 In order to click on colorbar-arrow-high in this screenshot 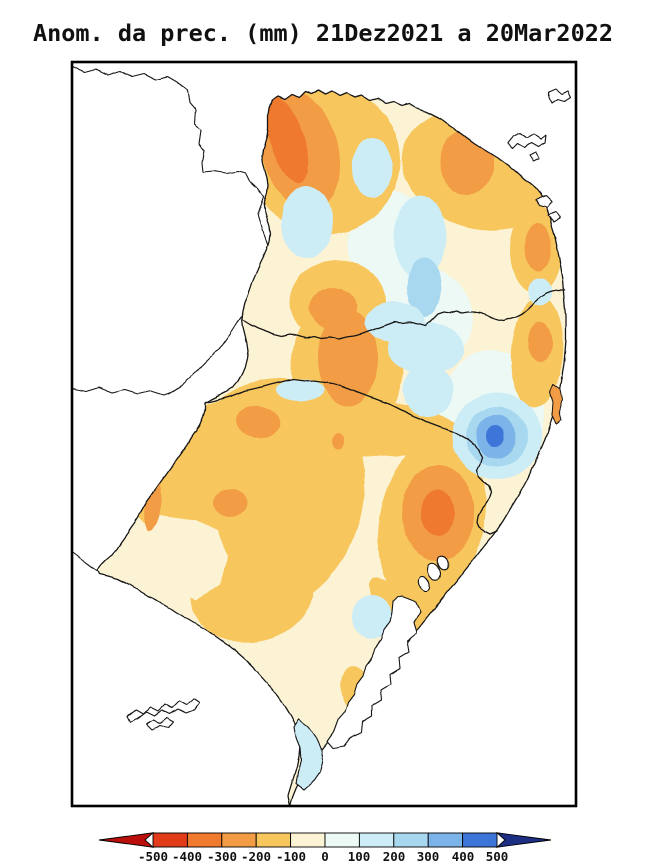, I will do `click(523, 840)`.